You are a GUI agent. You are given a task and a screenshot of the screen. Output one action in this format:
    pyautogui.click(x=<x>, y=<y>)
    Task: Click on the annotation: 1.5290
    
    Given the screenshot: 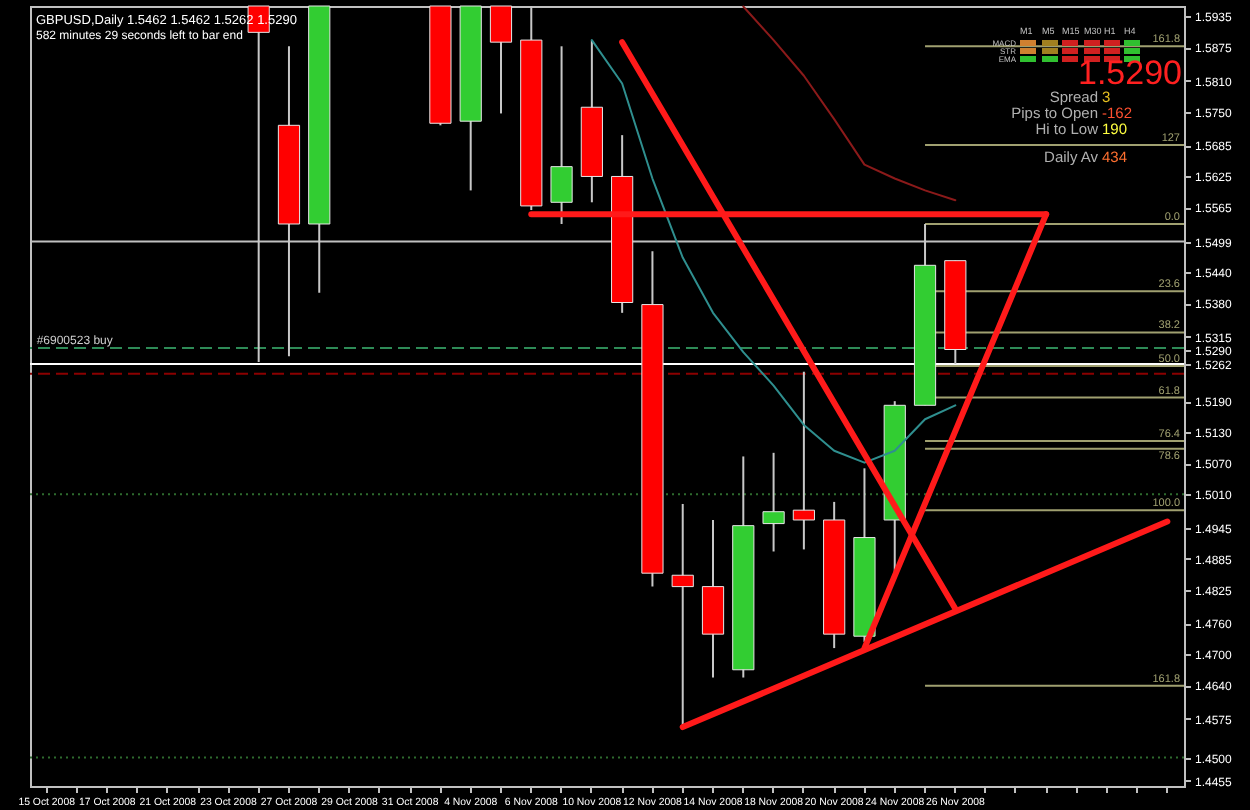 What is the action you would take?
    pyautogui.click(x=1130, y=73)
    